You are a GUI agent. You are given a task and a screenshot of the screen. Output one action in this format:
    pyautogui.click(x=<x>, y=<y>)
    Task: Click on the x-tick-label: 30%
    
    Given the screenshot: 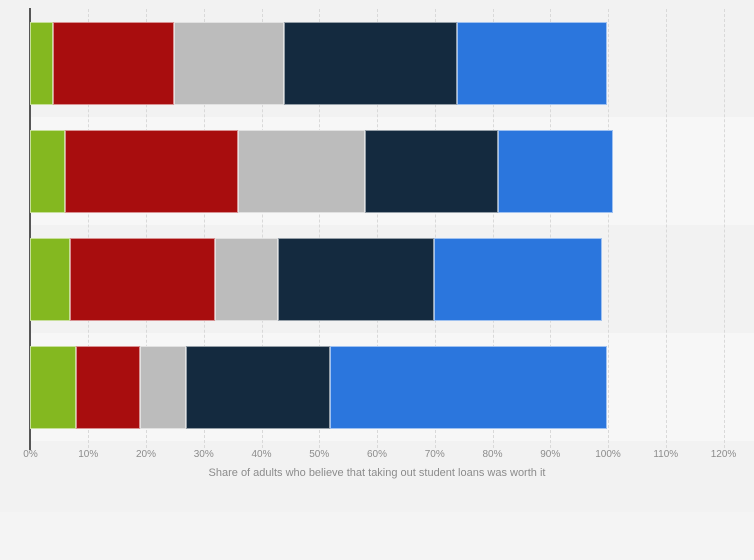 What is the action you would take?
    pyautogui.click(x=203, y=454)
    